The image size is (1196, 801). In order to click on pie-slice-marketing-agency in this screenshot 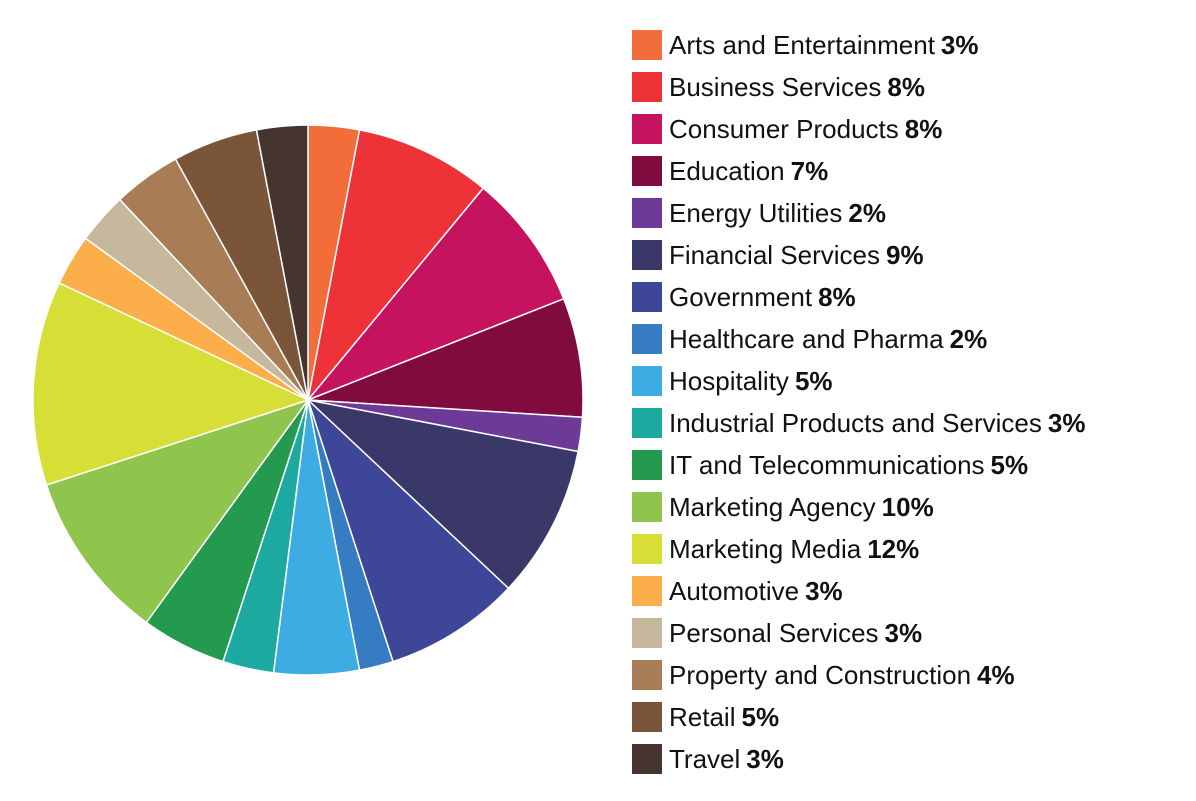, I will do `click(177, 511)`.